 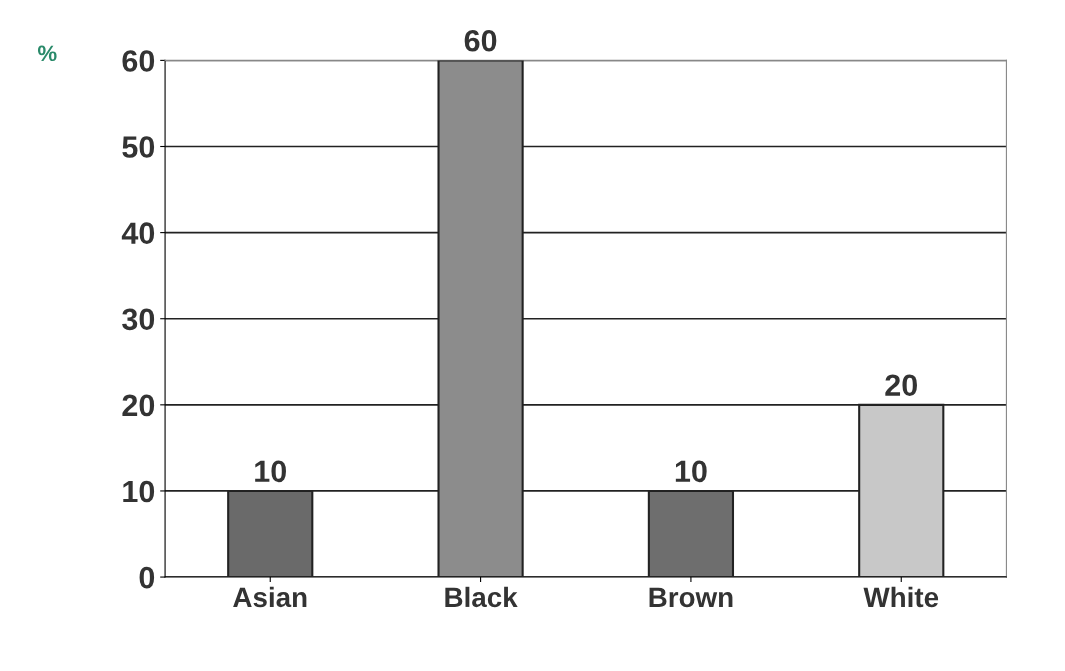 What do you see at coordinates (480, 40) in the screenshot?
I see `data-label: 60` at bounding box center [480, 40].